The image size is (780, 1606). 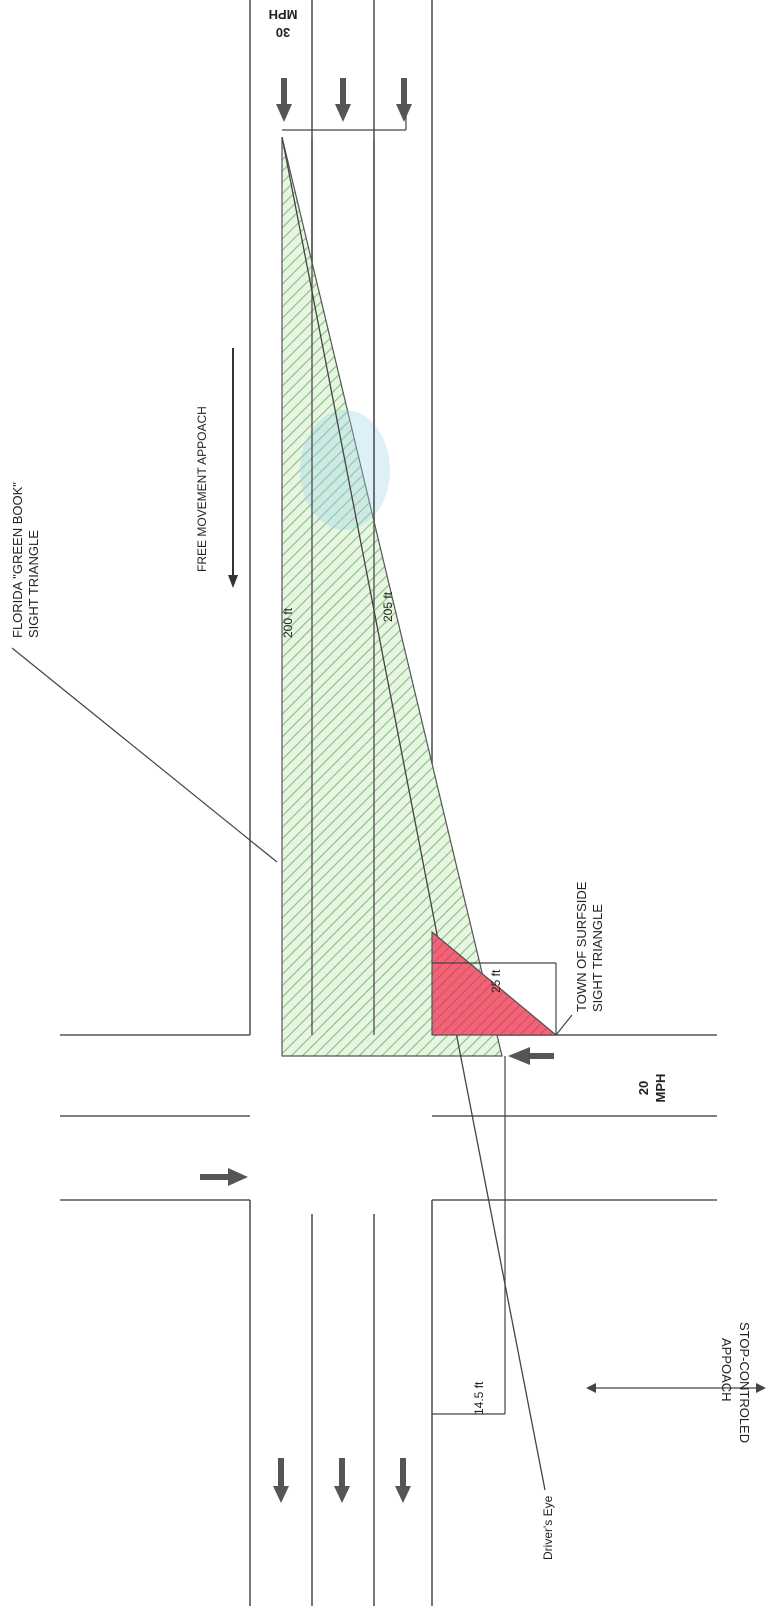 I want to click on surfside-label-line1: TOWN OF SURFSIDE, so click(x=581, y=946).